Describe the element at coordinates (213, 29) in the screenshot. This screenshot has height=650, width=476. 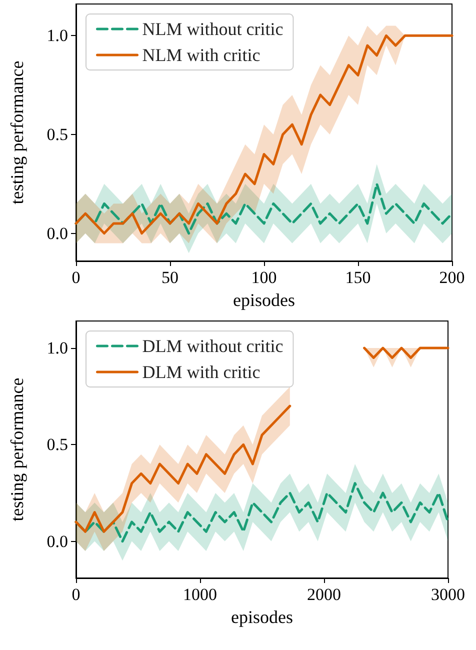
I see `legend-label: NLM without critic` at that location.